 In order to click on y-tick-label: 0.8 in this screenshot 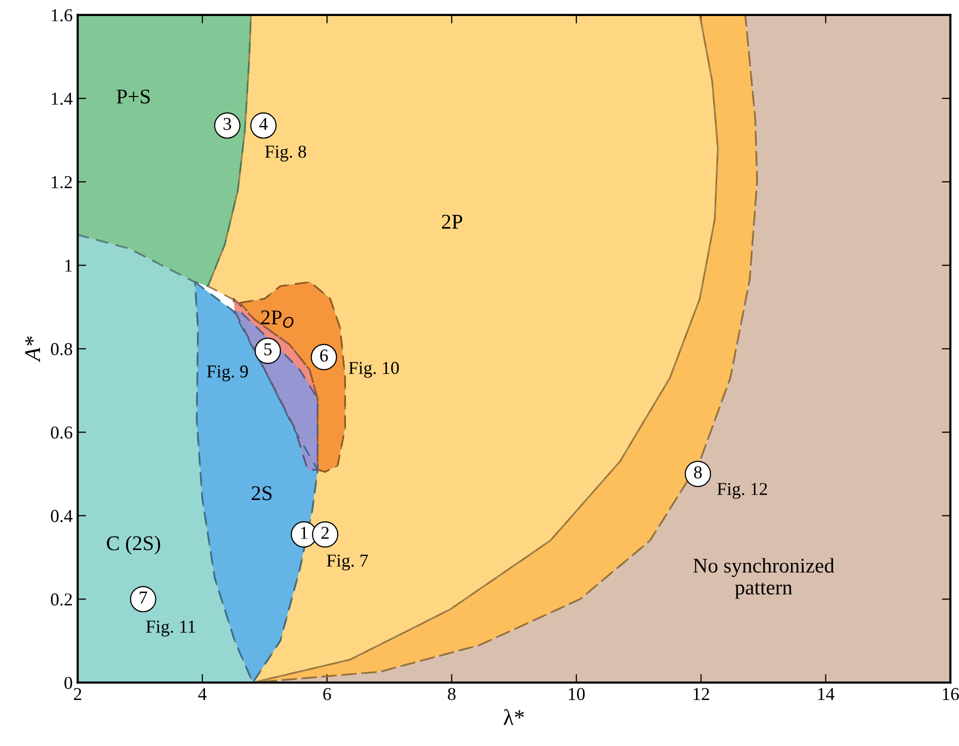, I will do `click(61, 349)`.